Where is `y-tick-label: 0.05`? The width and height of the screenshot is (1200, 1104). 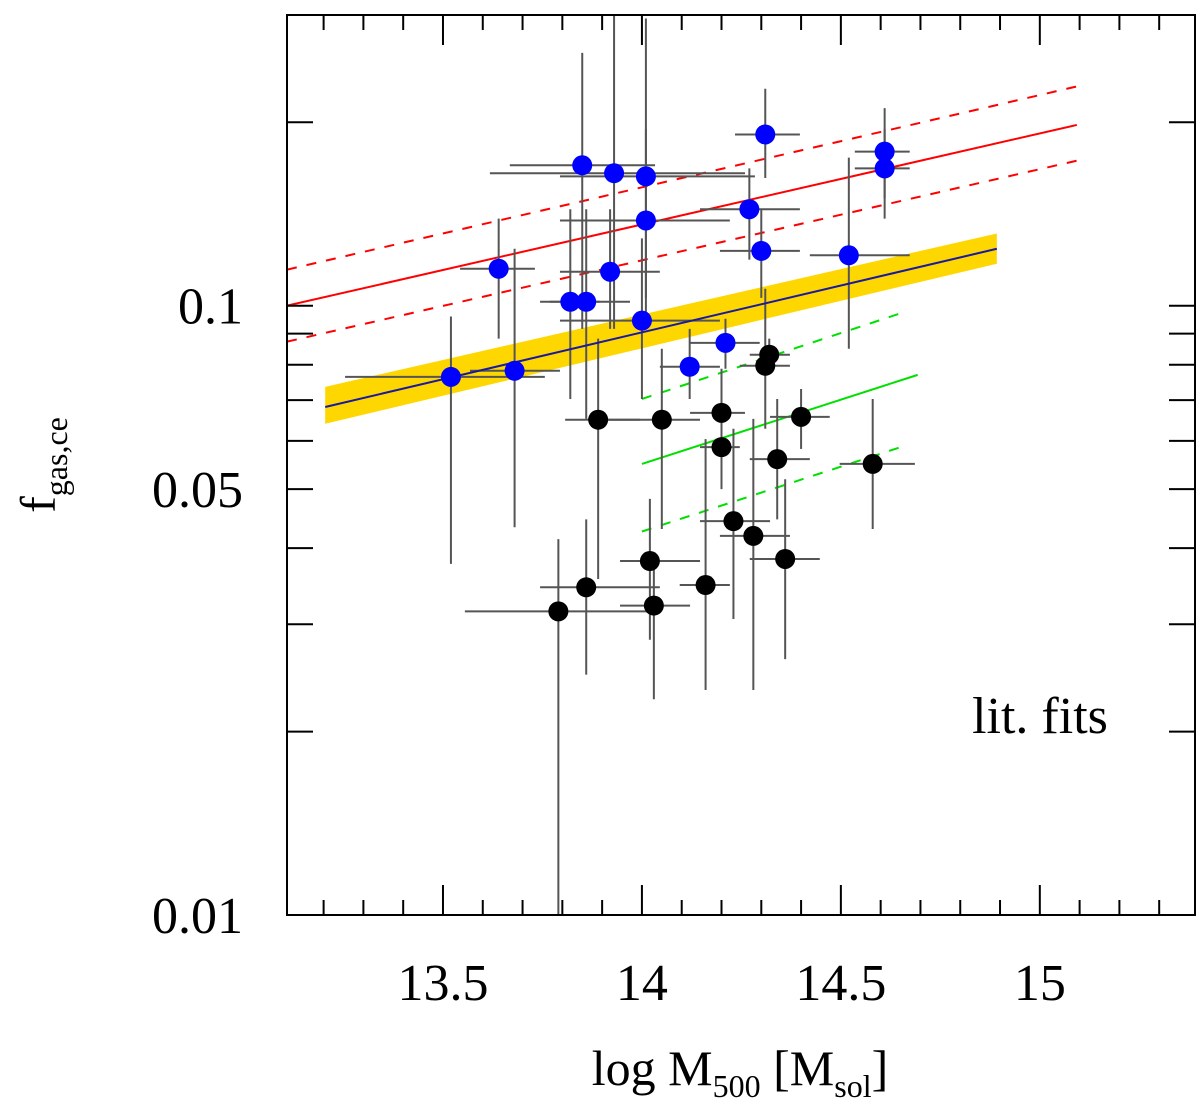 y-tick-label: 0.05 is located at coordinates (197, 490).